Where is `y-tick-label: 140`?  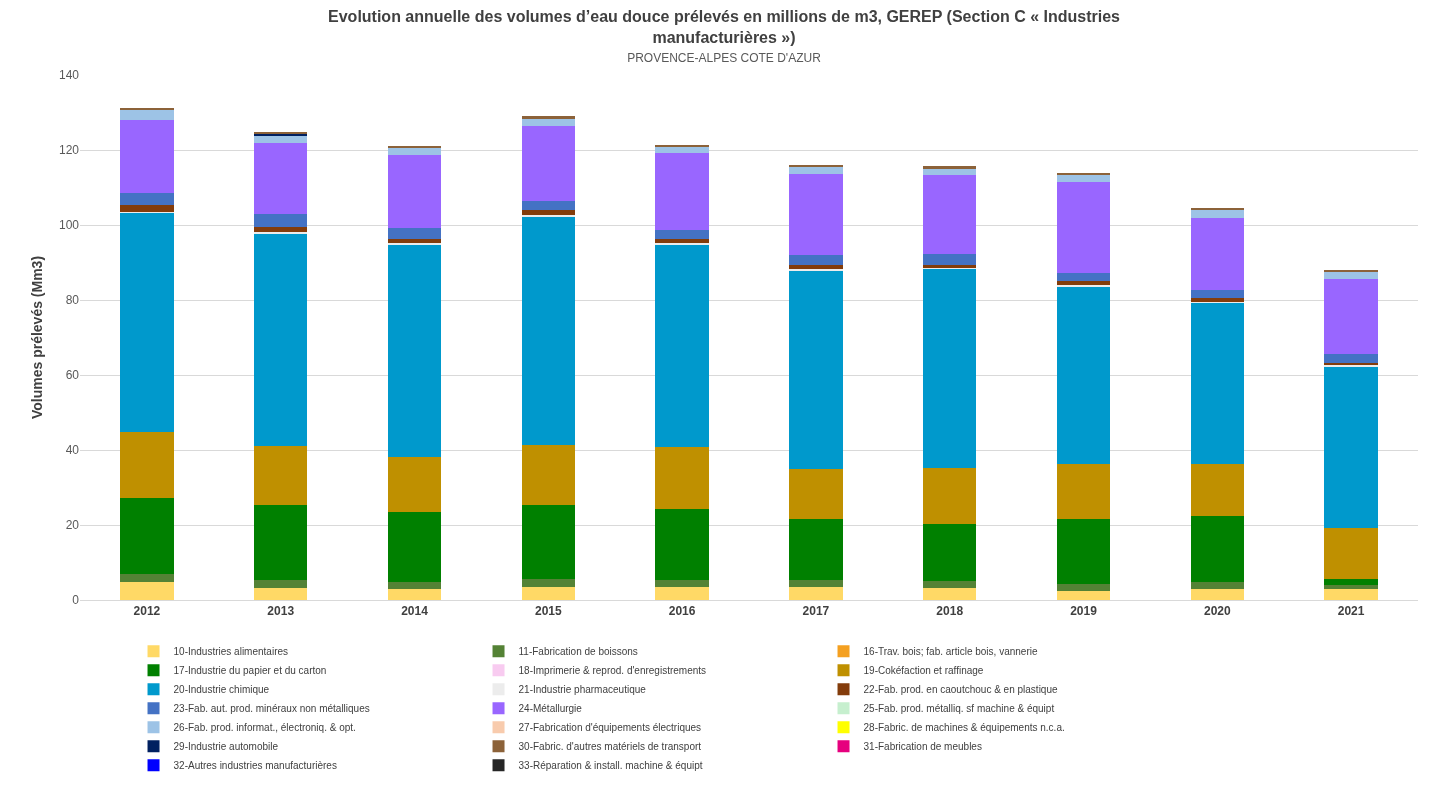 y-tick-label: 140 is located at coordinates (69, 75).